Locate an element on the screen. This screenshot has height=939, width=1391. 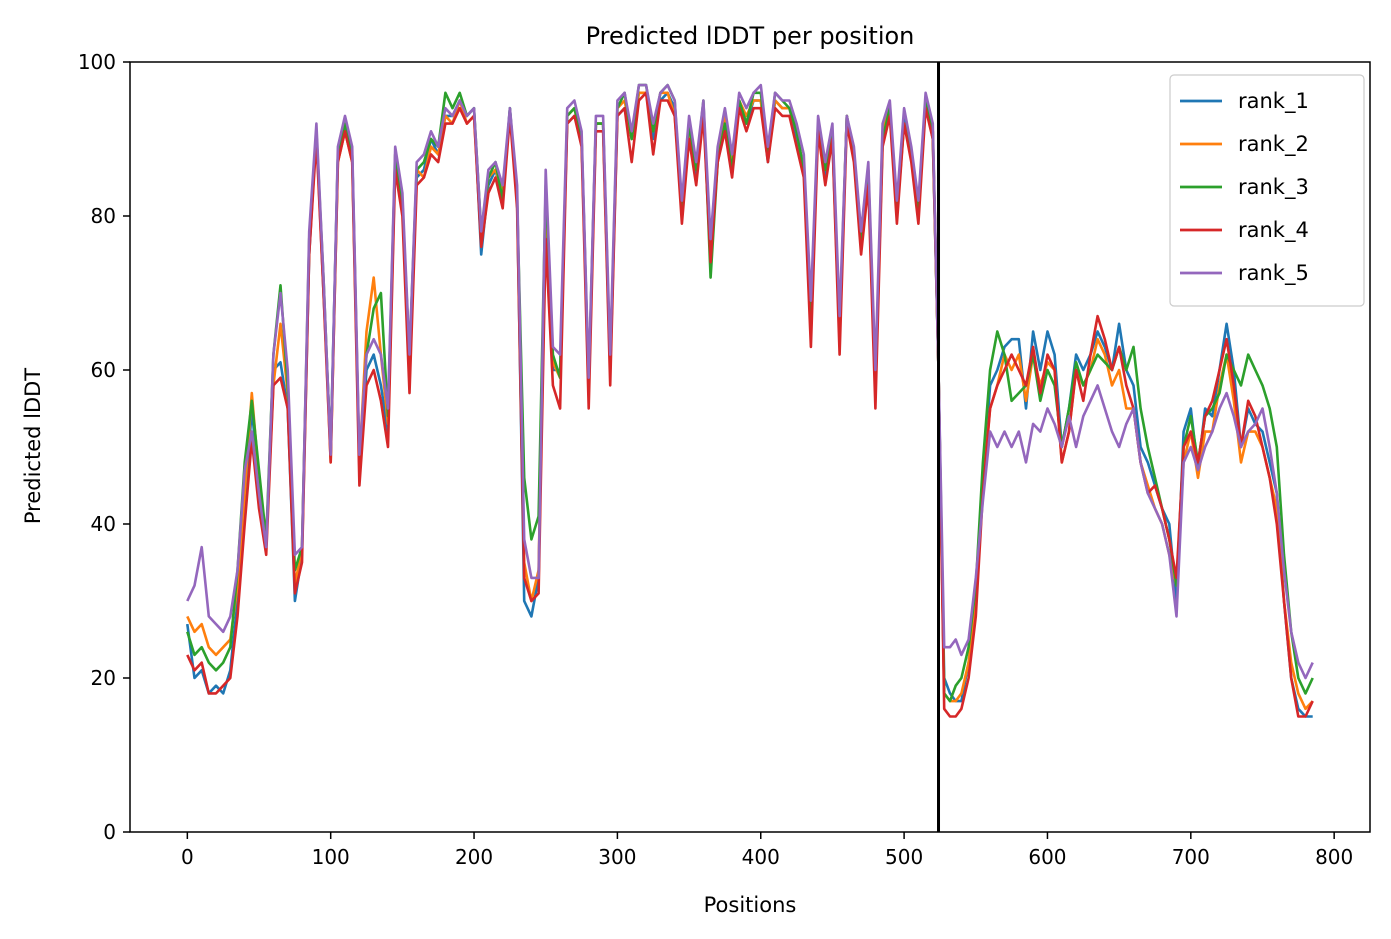
x-axis-title: Positions is located at coordinates (750, 905).